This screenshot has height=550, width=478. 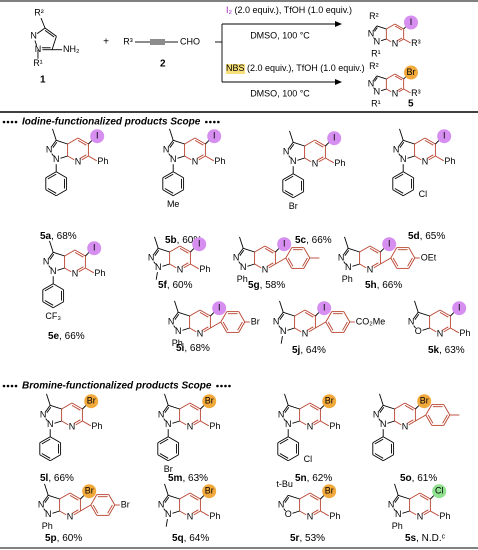 What do you see at coordinates (70, 538) in the screenshot?
I see `compound-yield: , 60%` at bounding box center [70, 538].